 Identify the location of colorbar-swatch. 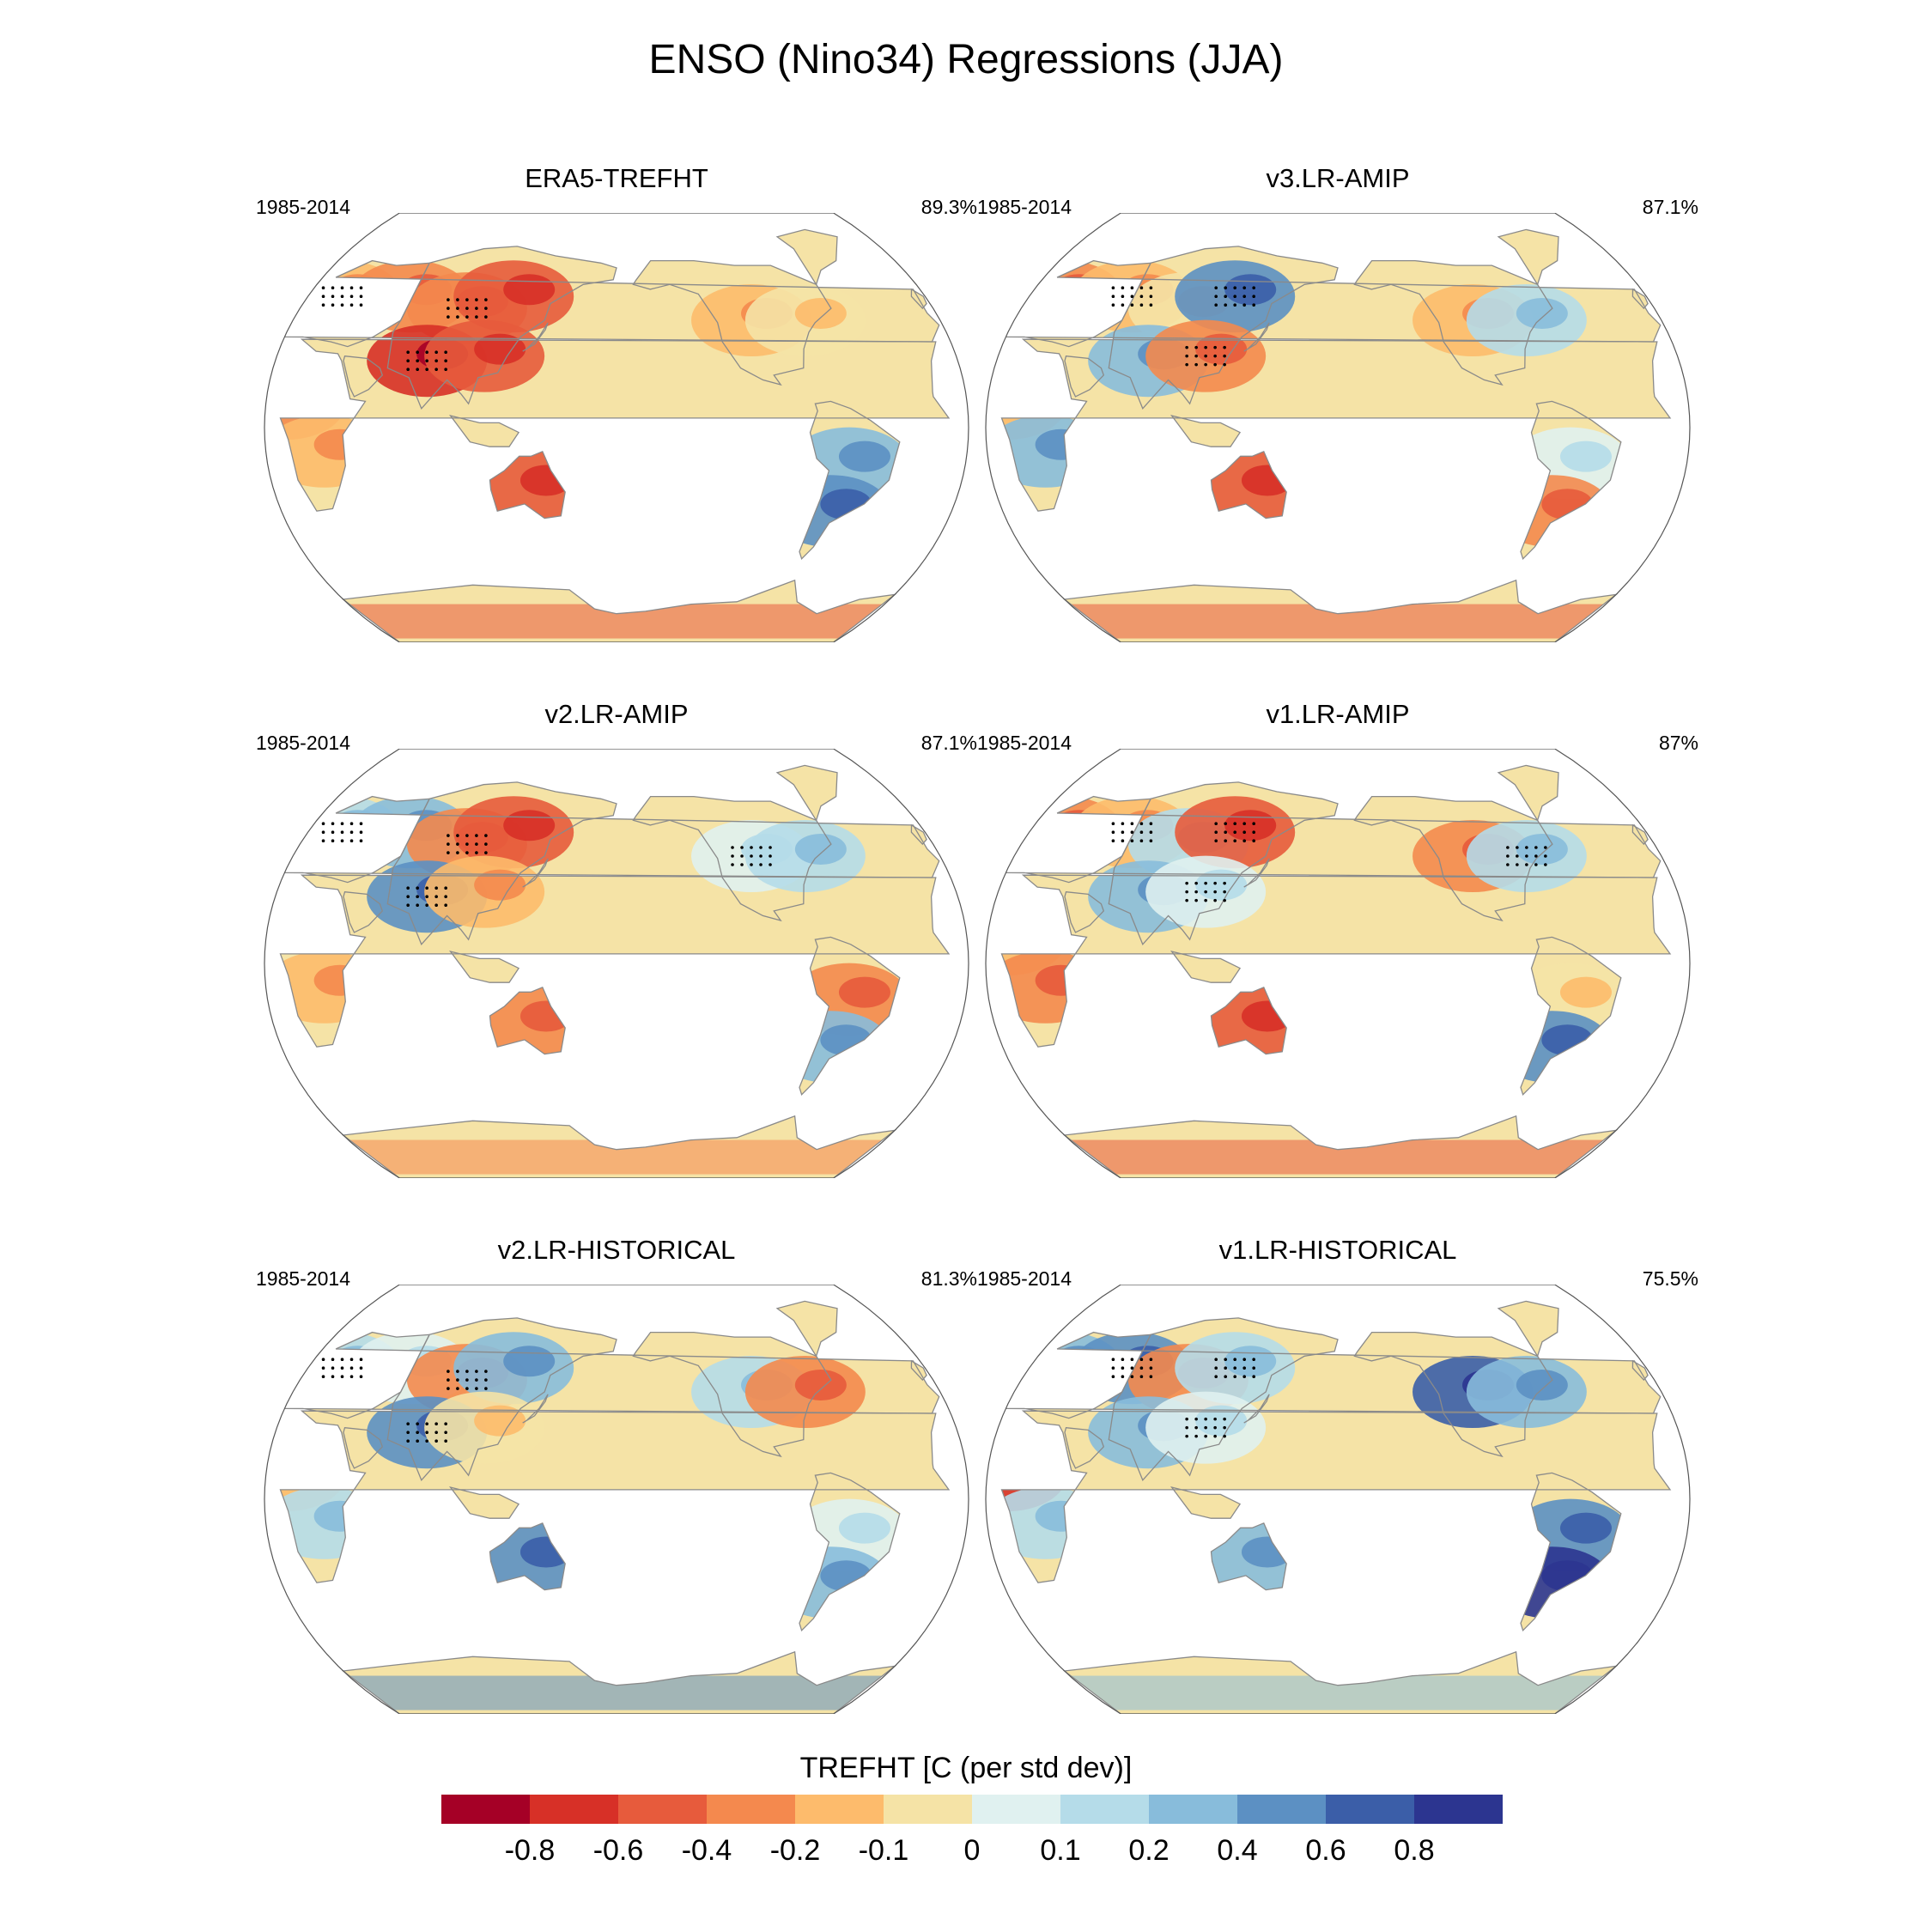
(839, 1809).